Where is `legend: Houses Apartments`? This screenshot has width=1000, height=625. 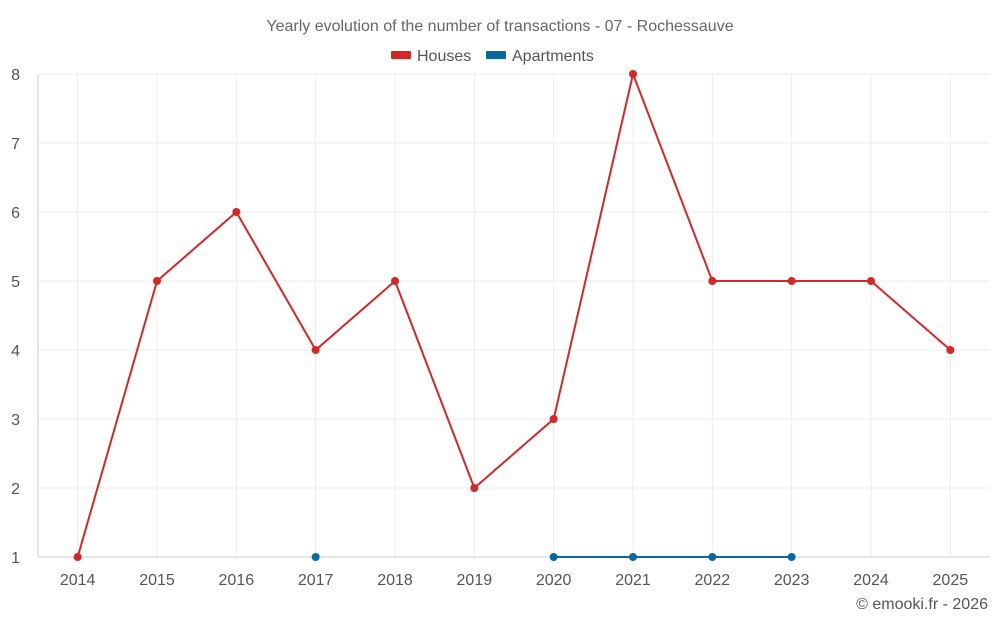
legend: Houses Apartments is located at coordinates (492, 56).